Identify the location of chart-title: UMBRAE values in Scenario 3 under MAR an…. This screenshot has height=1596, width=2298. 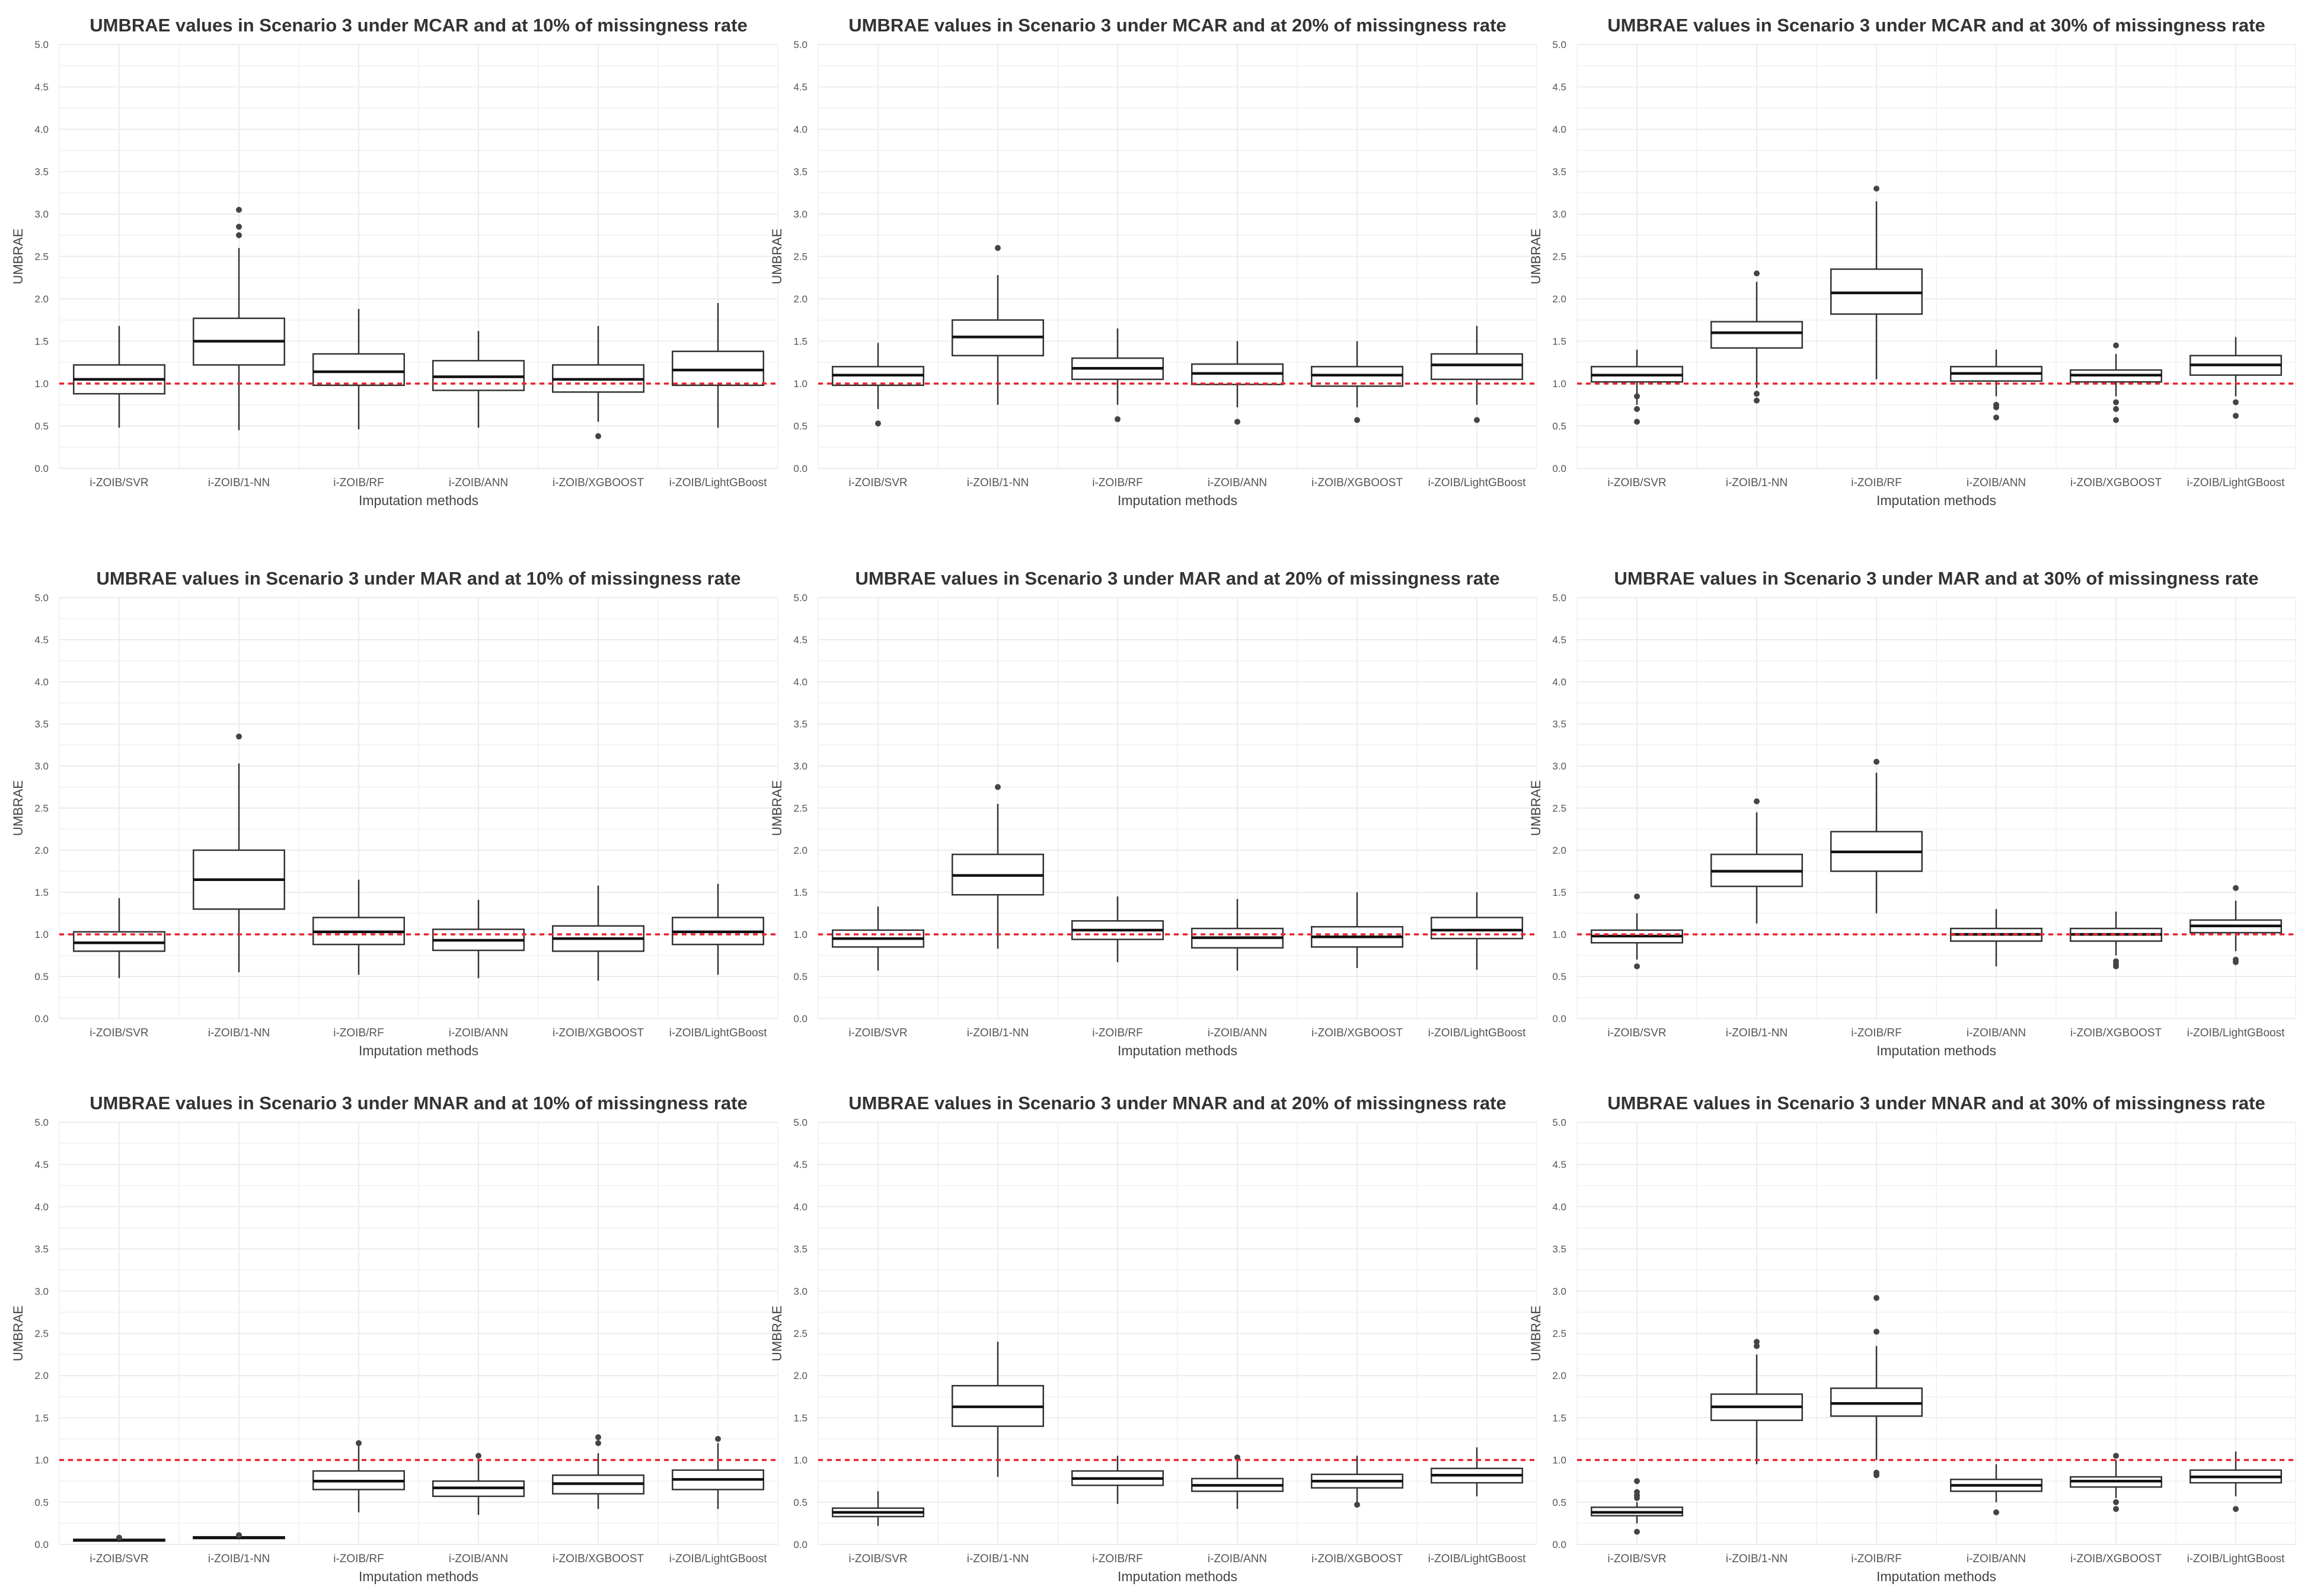
(1936, 578).